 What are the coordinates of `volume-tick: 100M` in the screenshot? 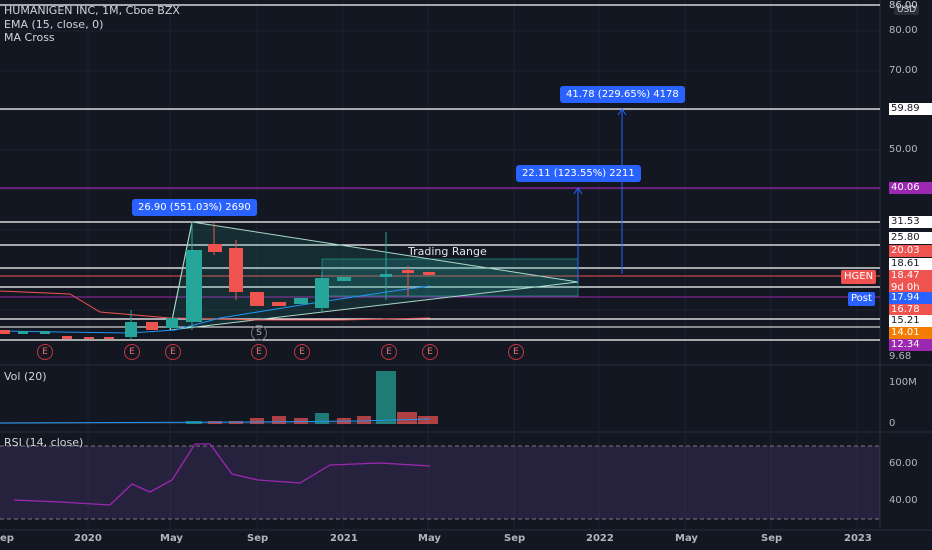 It's located at (903, 382).